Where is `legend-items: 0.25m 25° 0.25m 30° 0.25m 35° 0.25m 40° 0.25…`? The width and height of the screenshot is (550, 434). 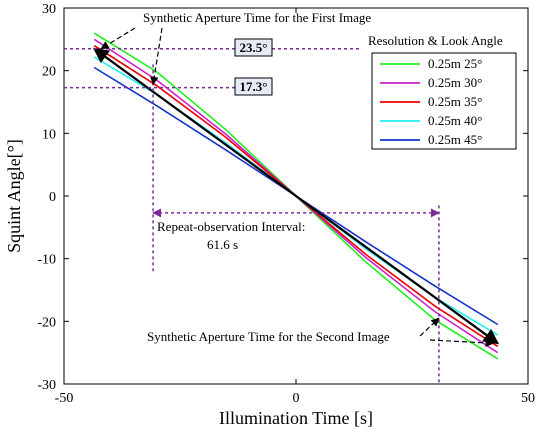 legend-items: 0.25m 25° 0.25m 30° 0.25m 35° 0.25m 40° 0.25… is located at coordinates (431, 101).